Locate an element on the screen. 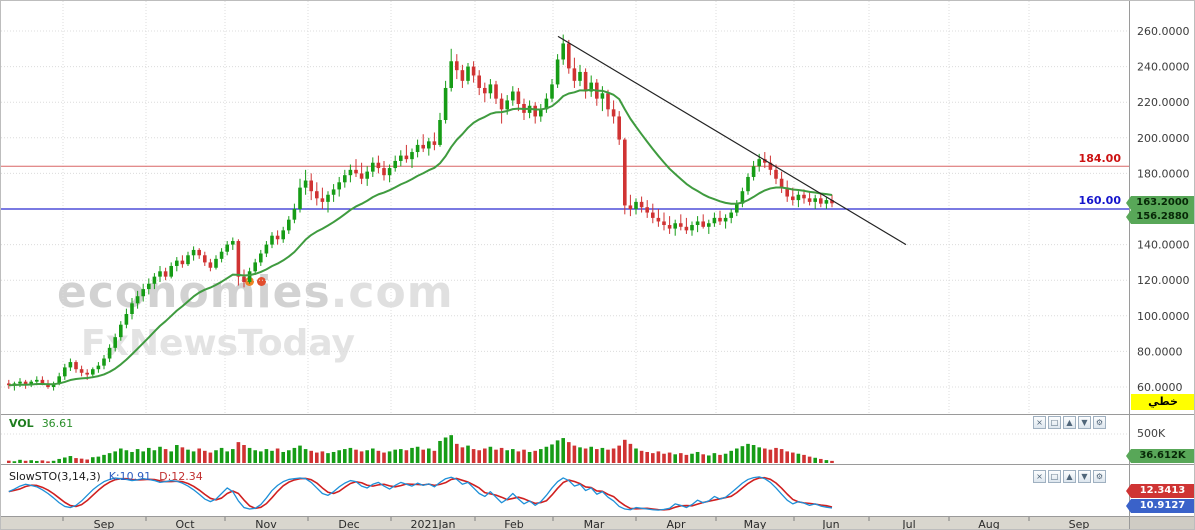 Image resolution: width=1195 pixels, height=530 pixels. brand-name: economies is located at coordinates (194, 292).